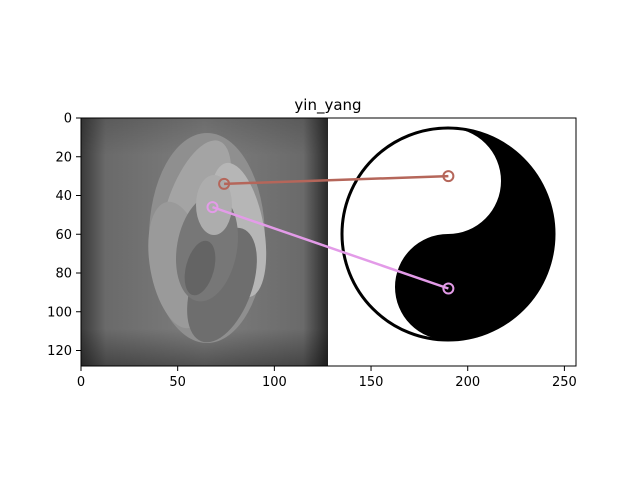 The image size is (640, 480). Describe the element at coordinates (327, 105) in the screenshot. I see `chart-title: yin_yang` at that location.